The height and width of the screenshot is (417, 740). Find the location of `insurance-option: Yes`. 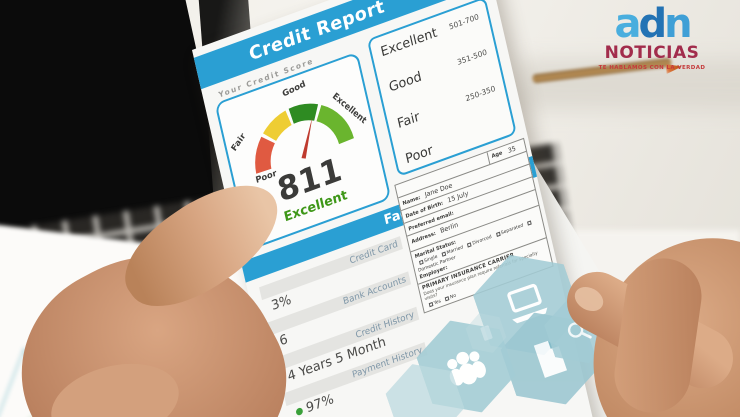

insurance-option: Yes is located at coordinates (437, 303).